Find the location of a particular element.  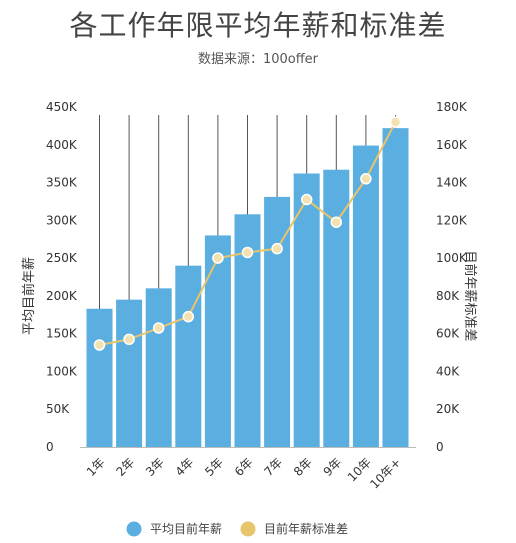

legend-marker-bar is located at coordinates (134, 529).